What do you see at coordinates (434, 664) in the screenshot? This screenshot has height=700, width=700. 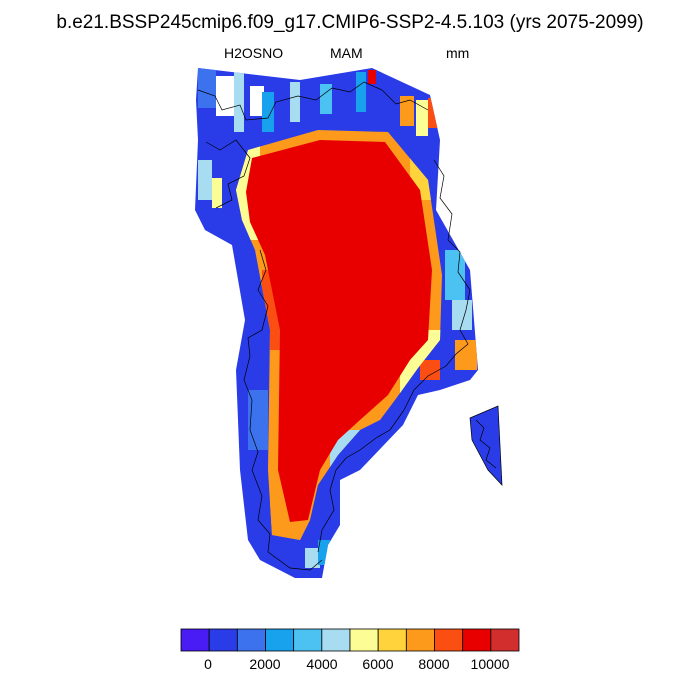 I see `colorbar-tick-label: 8000` at bounding box center [434, 664].